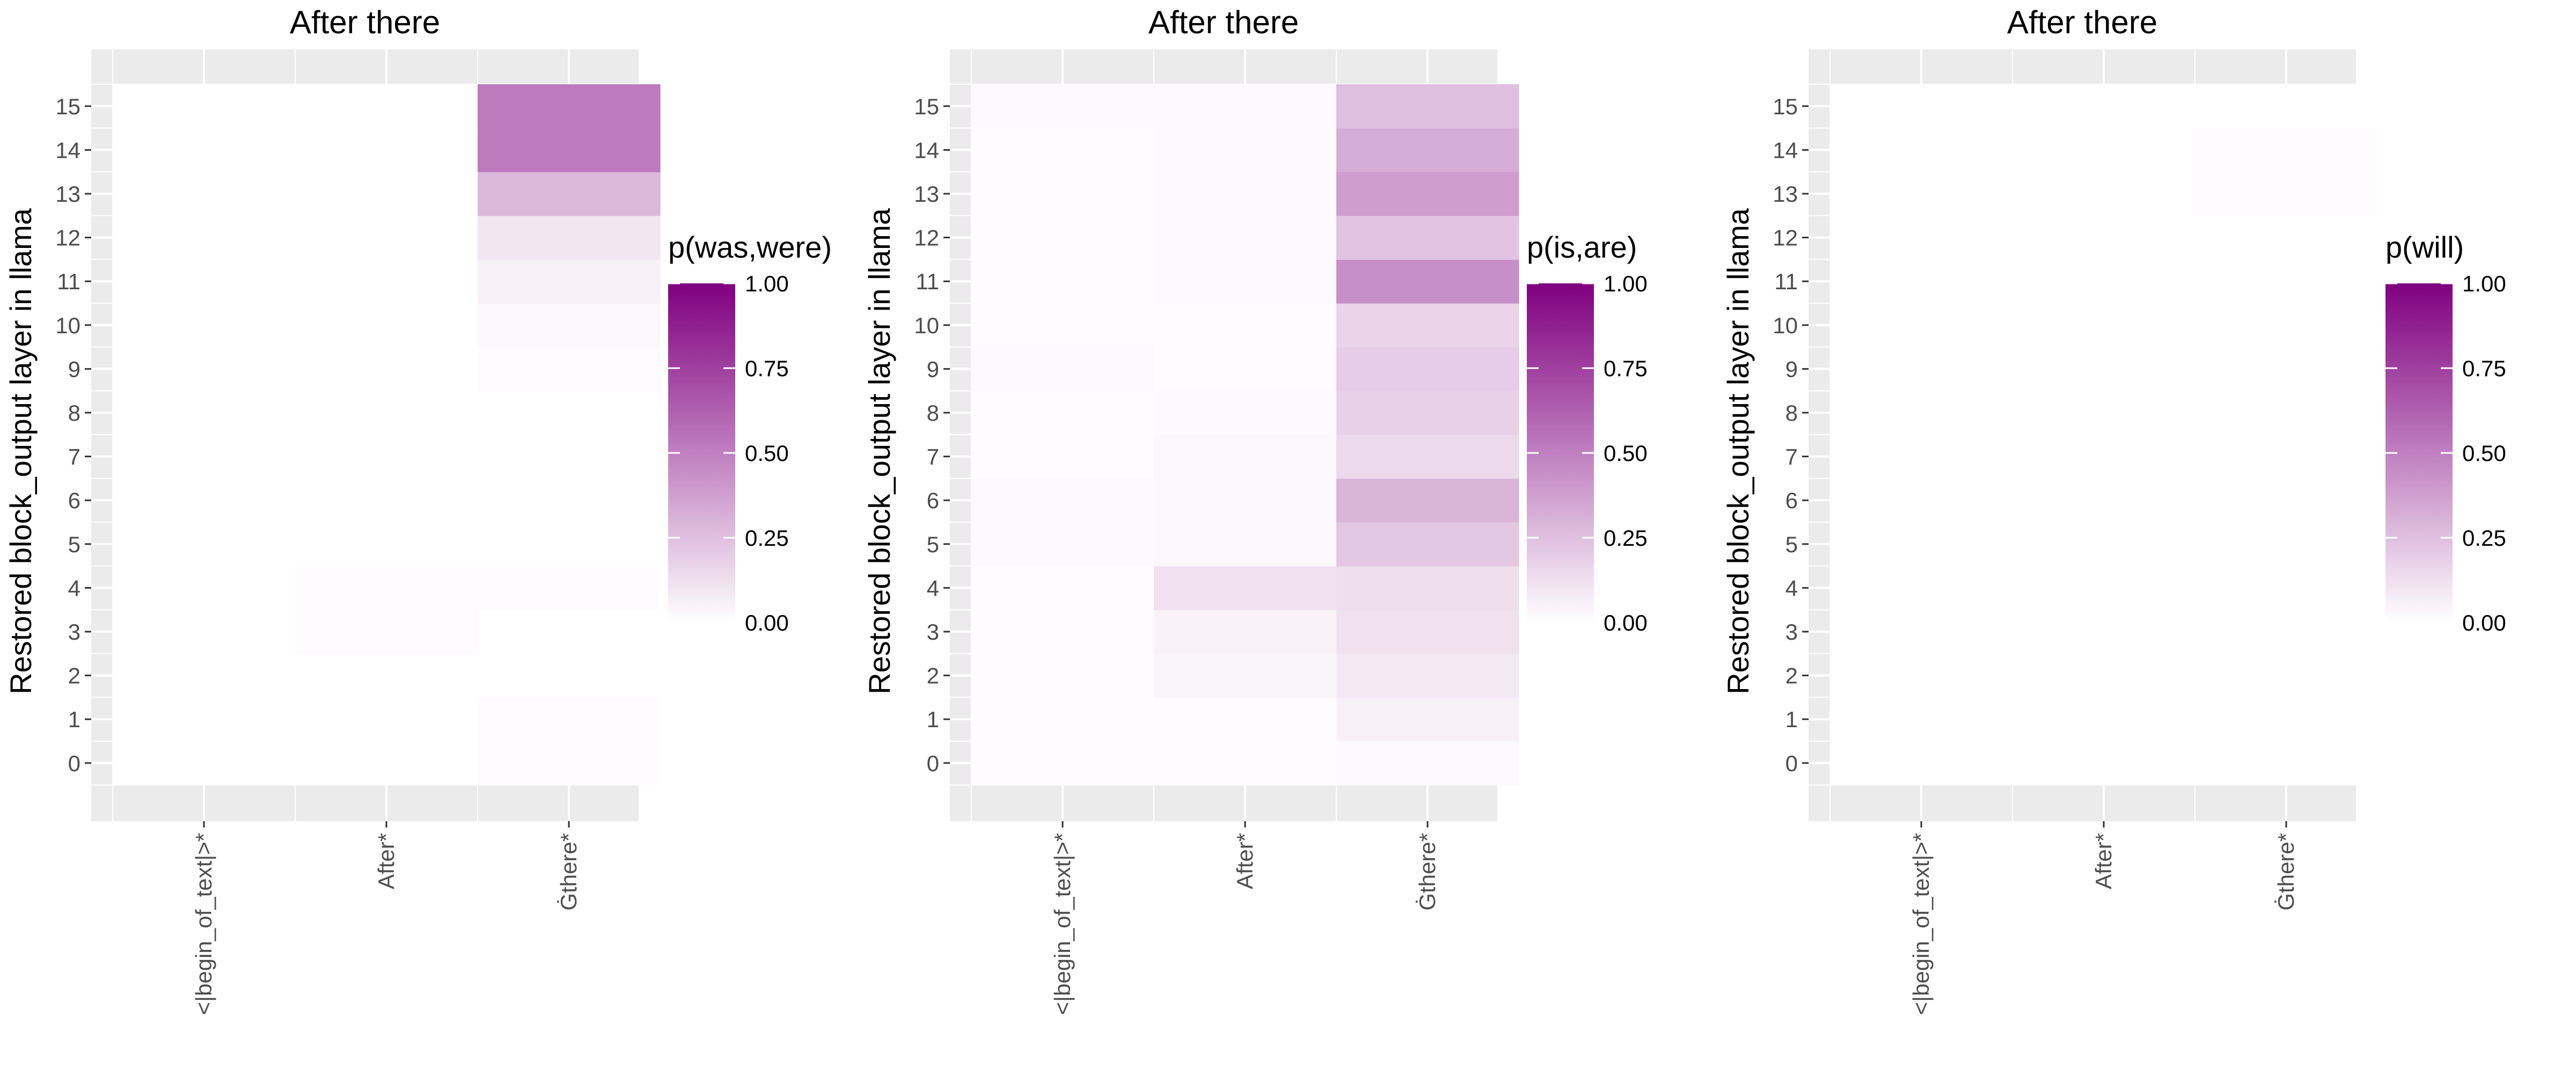 The image size is (2576, 1076). I want to click on x-tick-label: After*, so click(386, 861).